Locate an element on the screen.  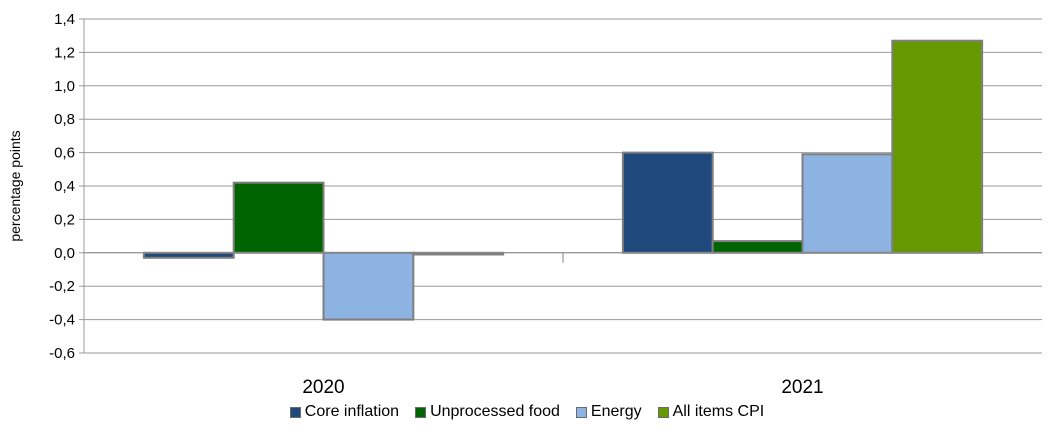
x-category-label: 2021 is located at coordinates (802, 387).